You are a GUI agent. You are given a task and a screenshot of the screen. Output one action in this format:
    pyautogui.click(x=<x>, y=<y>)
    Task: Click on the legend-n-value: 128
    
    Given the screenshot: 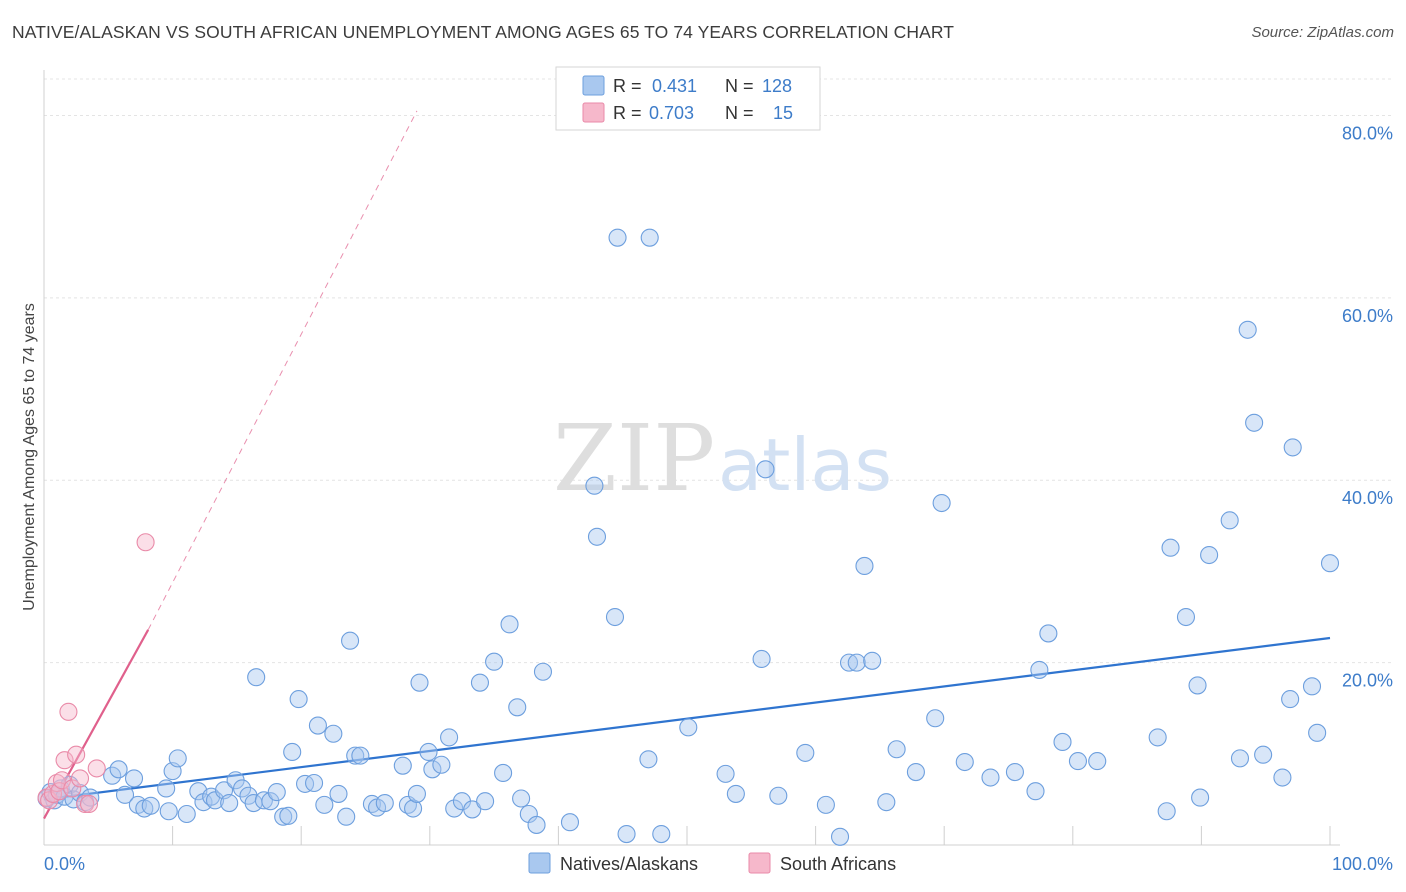 What is the action you would take?
    pyautogui.click(x=777, y=86)
    